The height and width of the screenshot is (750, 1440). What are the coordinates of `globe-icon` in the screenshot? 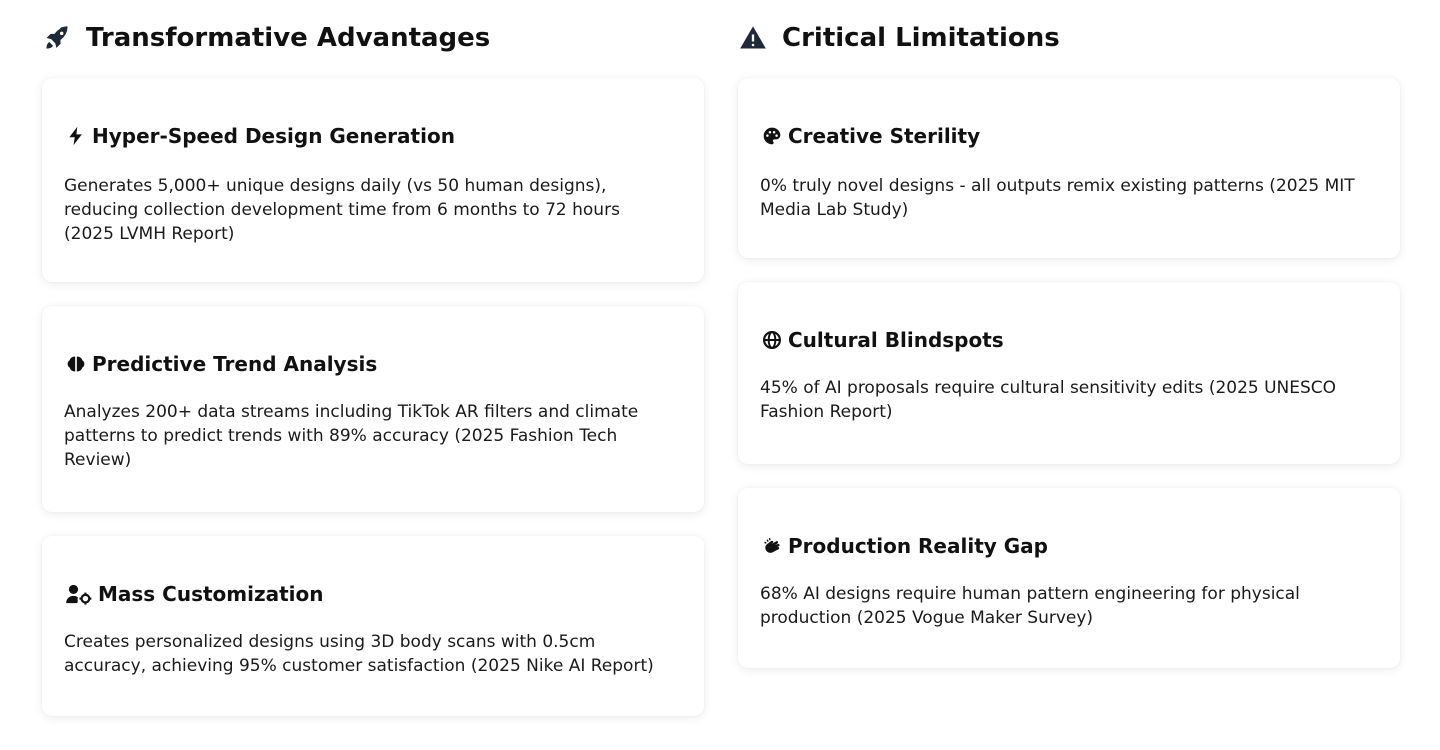 It's located at (772, 340).